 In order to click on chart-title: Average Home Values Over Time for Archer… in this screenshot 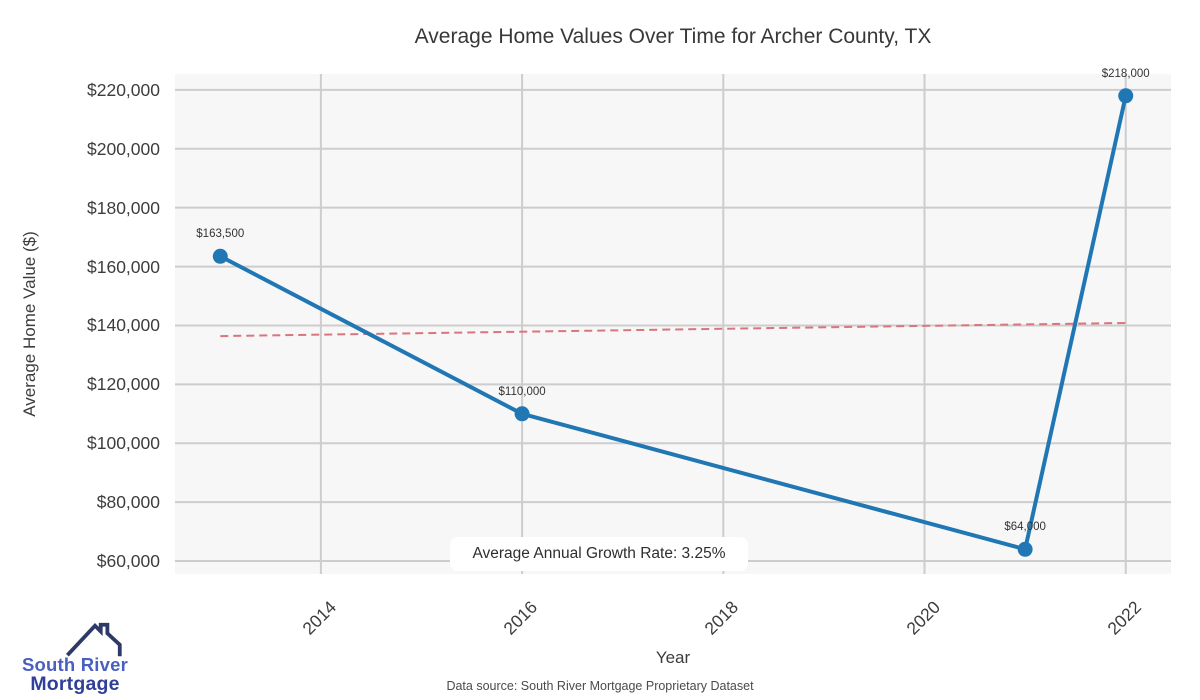, I will do `click(673, 36)`.